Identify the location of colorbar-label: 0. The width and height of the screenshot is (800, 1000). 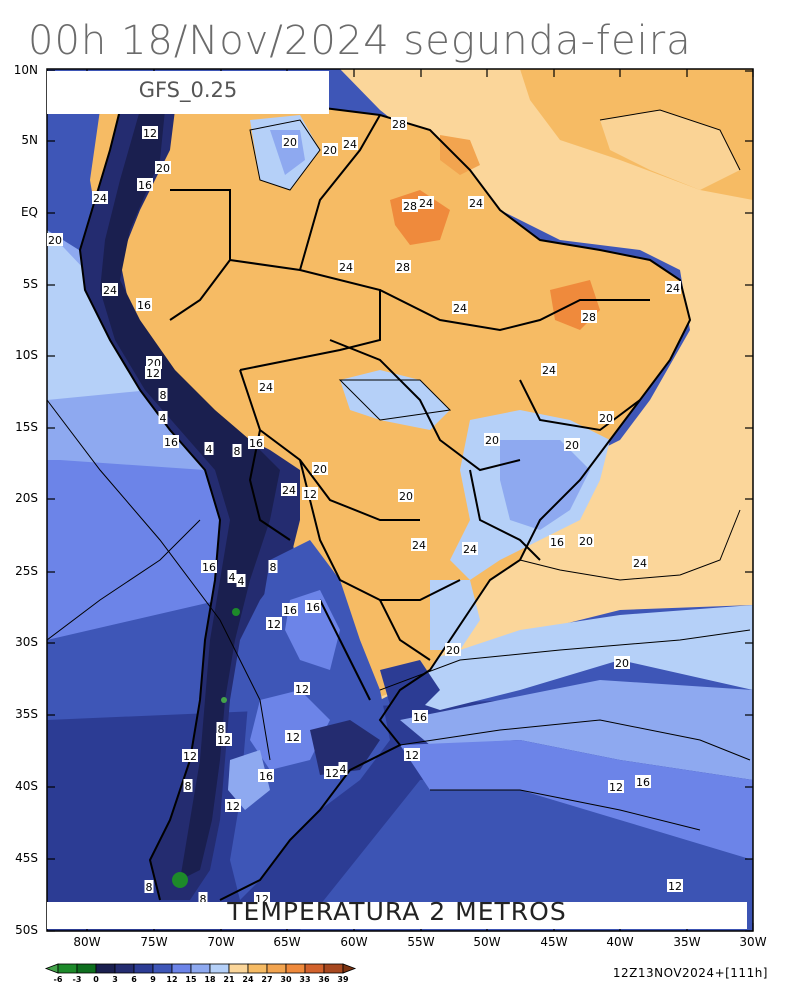
(96, 979).